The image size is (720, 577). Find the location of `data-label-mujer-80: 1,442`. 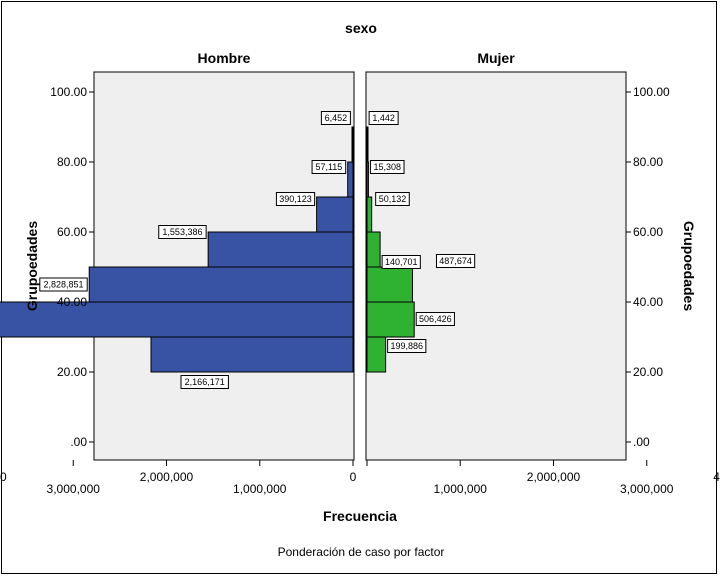

data-label-mujer-80: 1,442 is located at coordinates (383, 118).